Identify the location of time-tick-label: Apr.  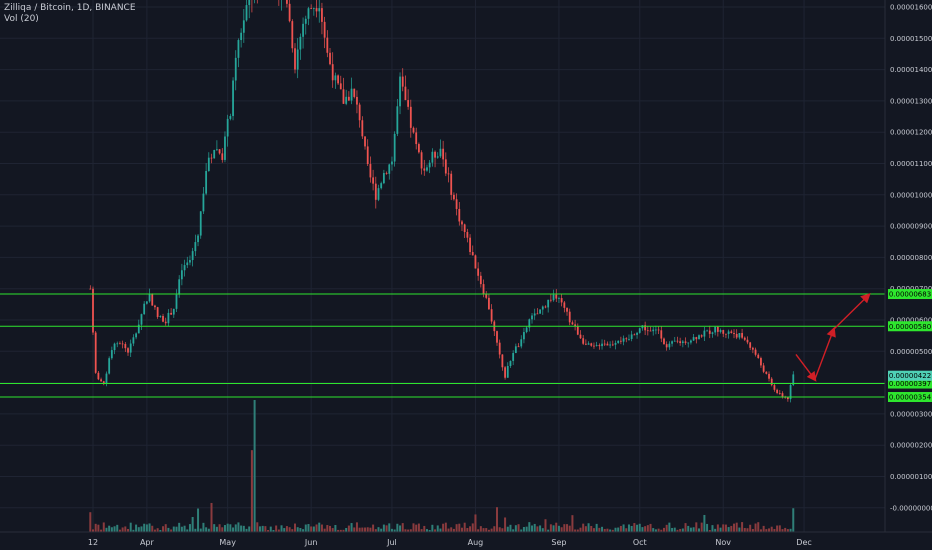
(147, 542).